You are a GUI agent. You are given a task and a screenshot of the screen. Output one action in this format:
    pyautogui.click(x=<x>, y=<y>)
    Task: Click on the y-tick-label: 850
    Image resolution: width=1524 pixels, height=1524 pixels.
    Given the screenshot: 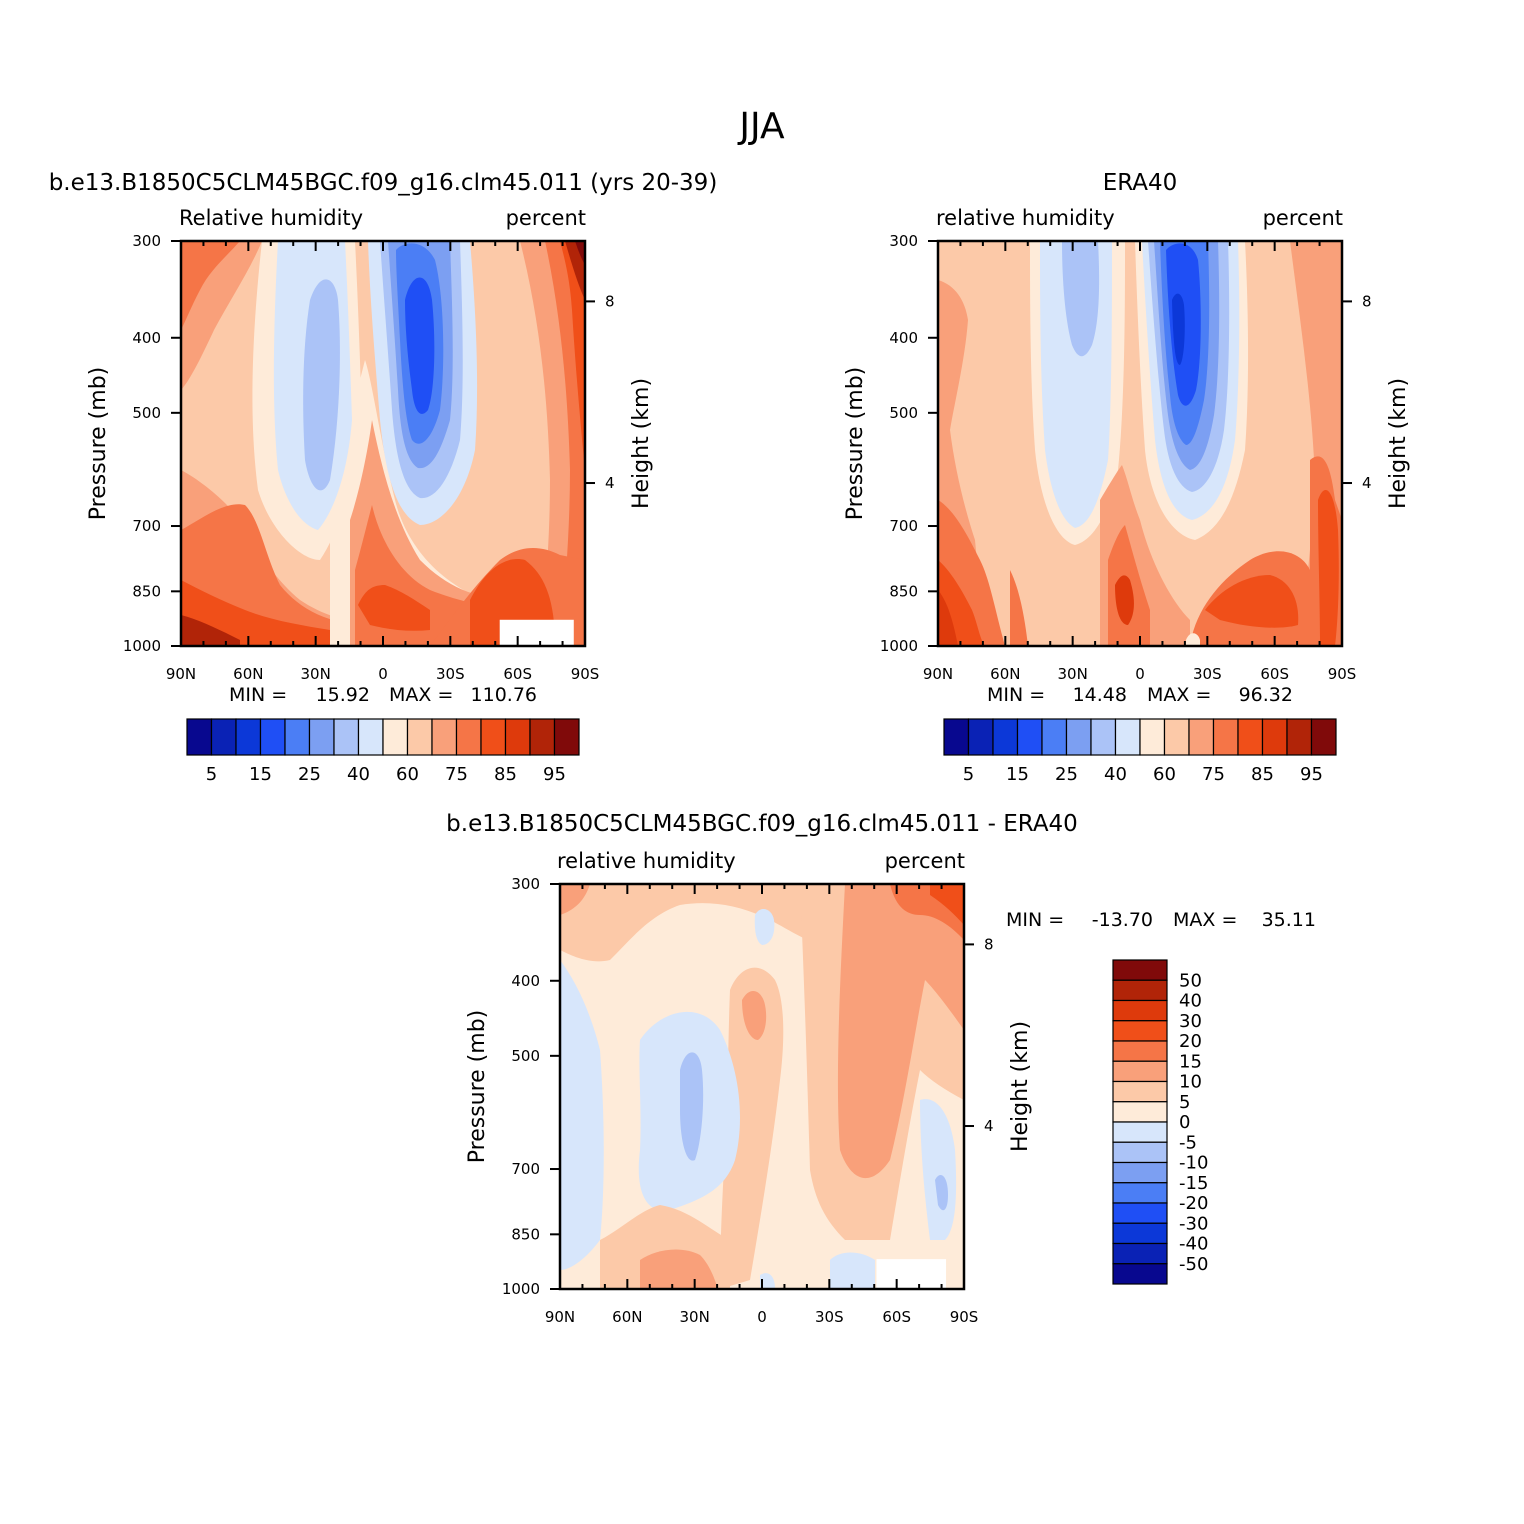 What is the action you would take?
    pyautogui.click(x=146, y=591)
    